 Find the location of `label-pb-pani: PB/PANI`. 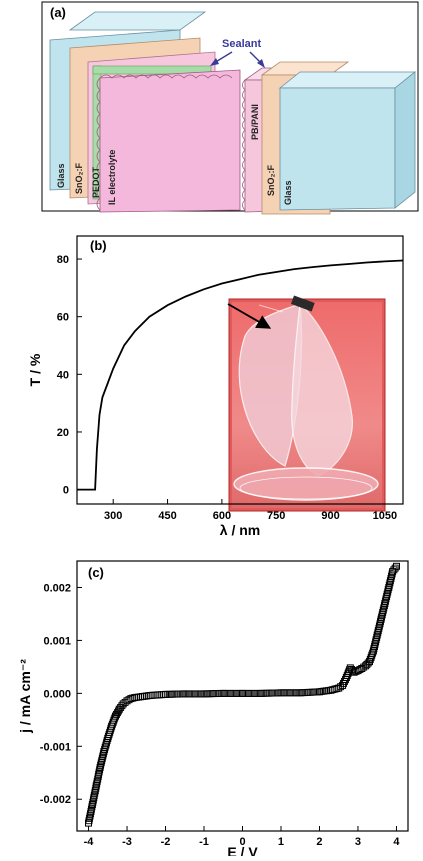

label-pb-pani: PB/PANI is located at coordinates (255, 122).